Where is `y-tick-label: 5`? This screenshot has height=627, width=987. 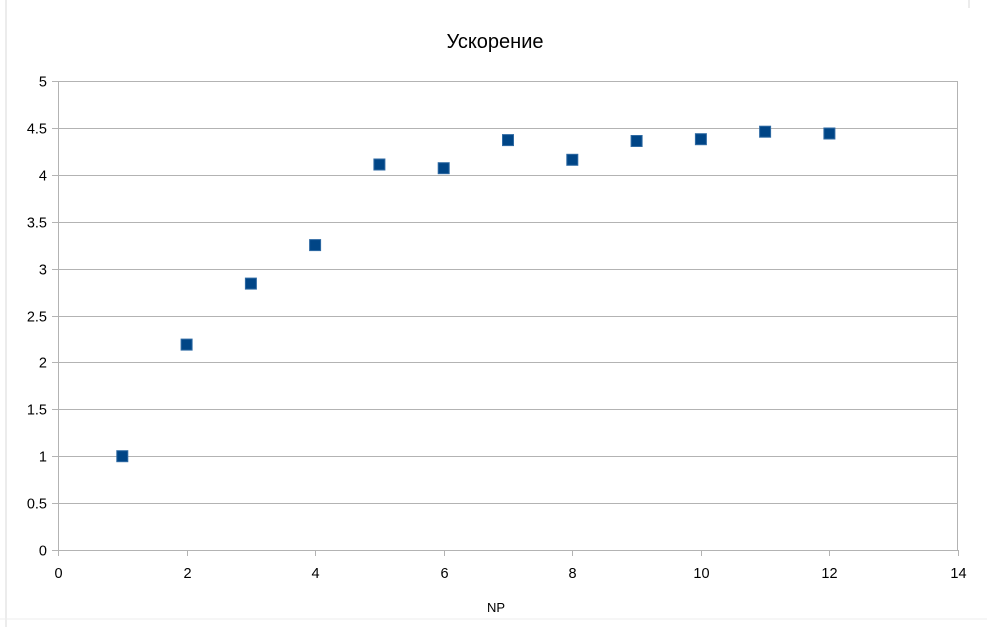
y-tick-label: 5 is located at coordinates (43, 83).